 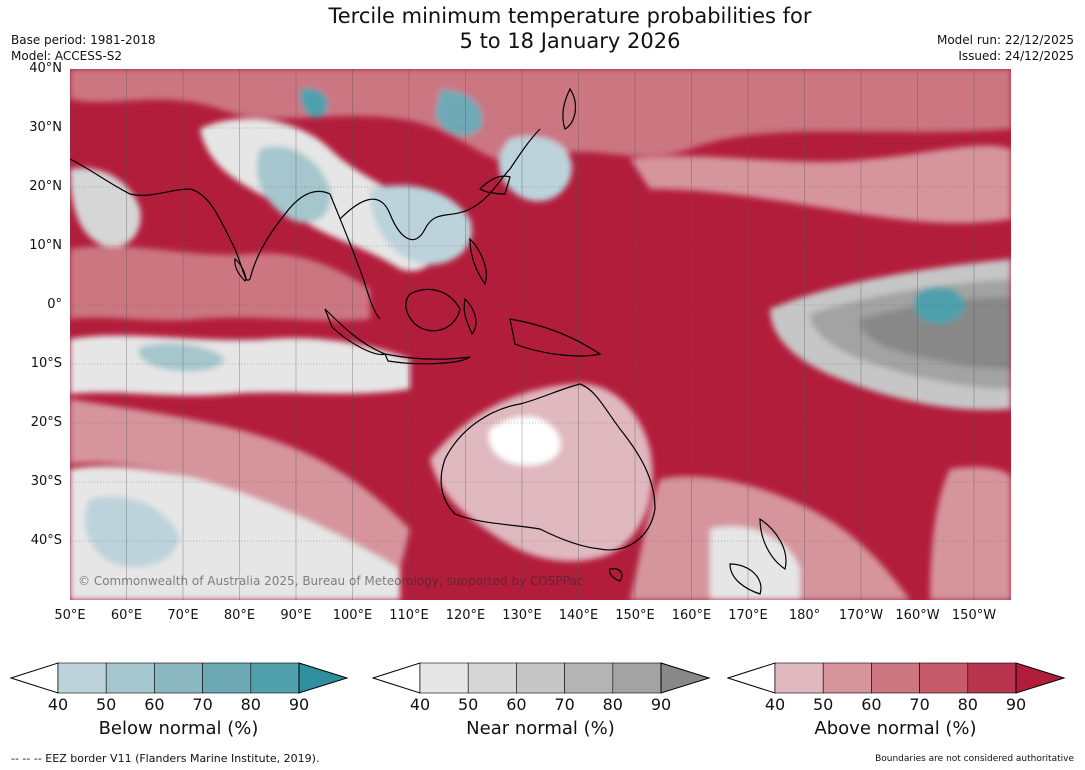 What do you see at coordinates (67, 56) in the screenshot?
I see `model-name: Model: ACCESS-S2` at bounding box center [67, 56].